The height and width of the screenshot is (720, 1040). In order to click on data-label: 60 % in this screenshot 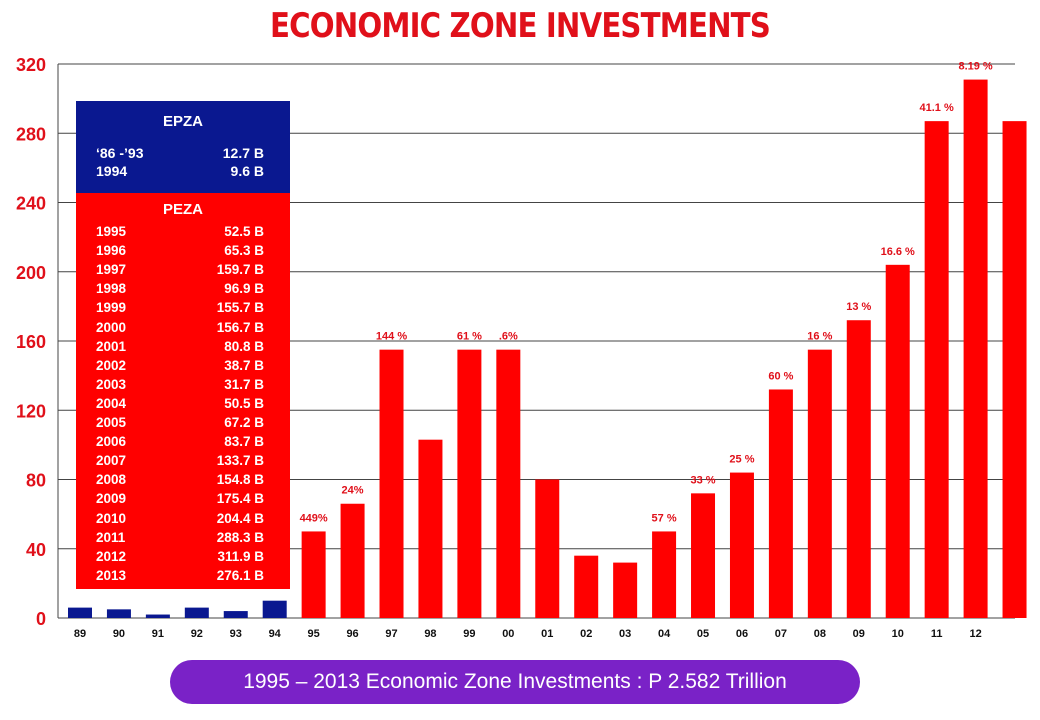, I will do `click(780, 376)`.